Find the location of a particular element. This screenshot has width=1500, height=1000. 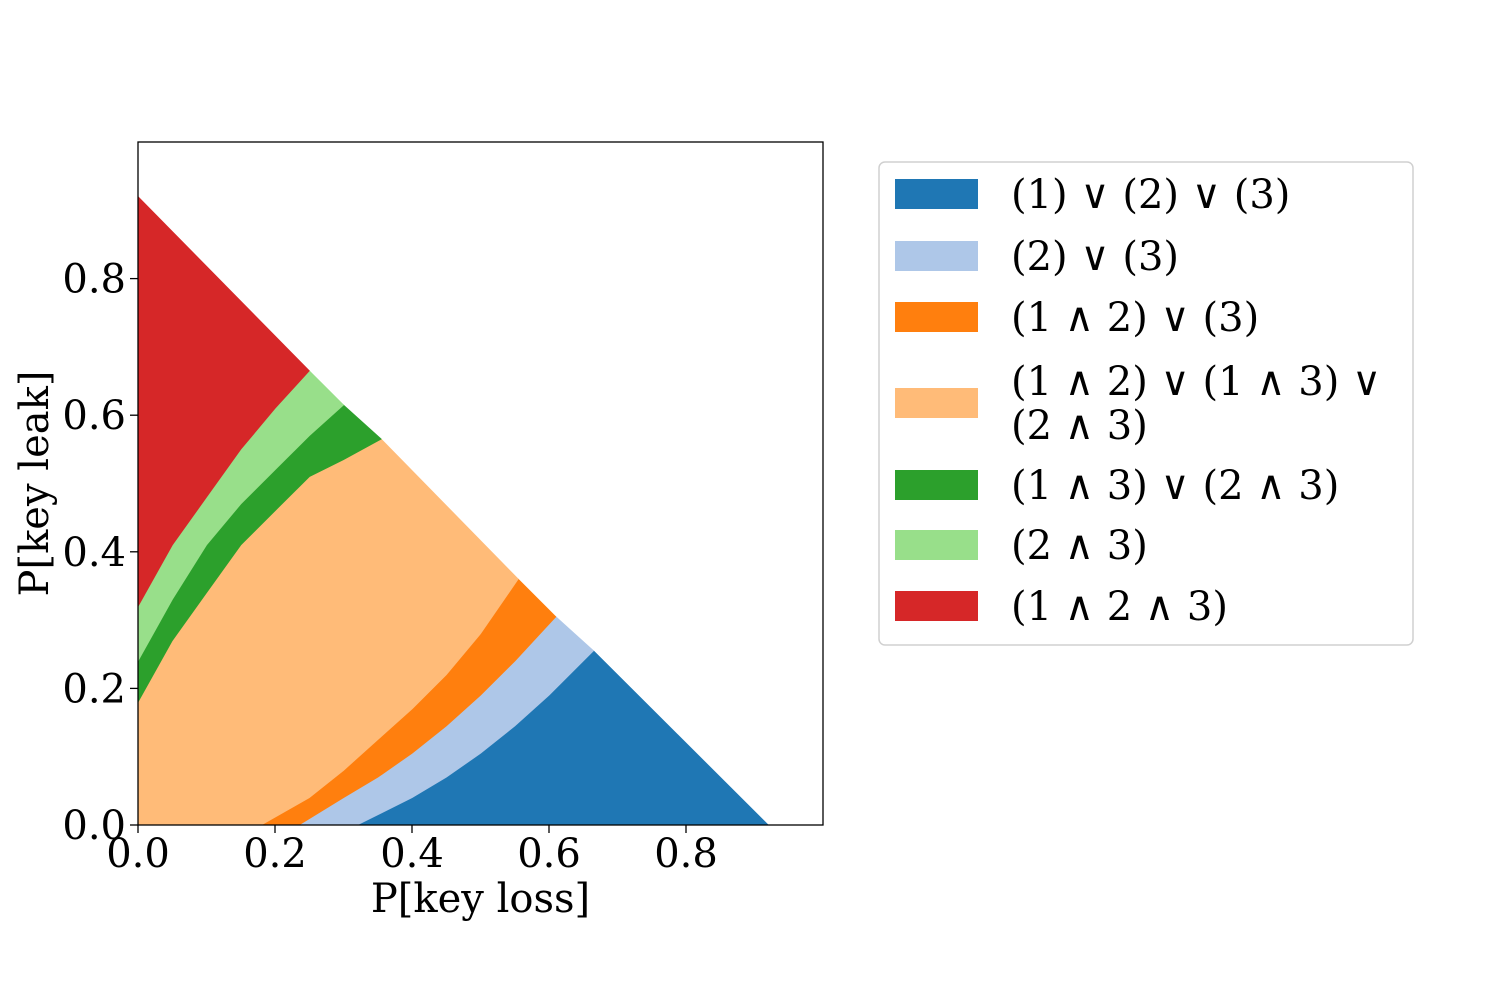

legend-label: (1 ∧ 2) ∨ (3) is located at coordinates (1135, 318).